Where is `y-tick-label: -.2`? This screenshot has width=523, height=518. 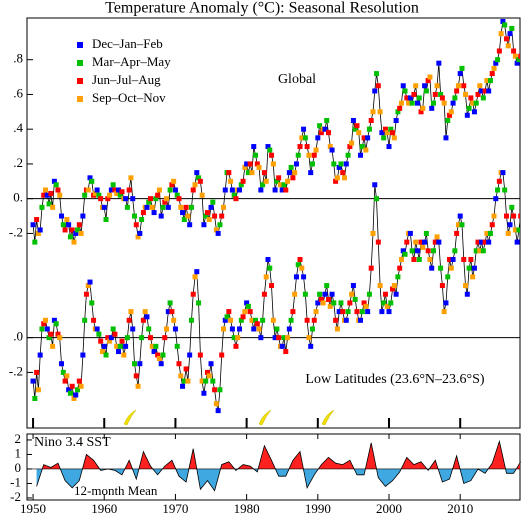 y-tick-label: -.2 is located at coordinates (16, 231).